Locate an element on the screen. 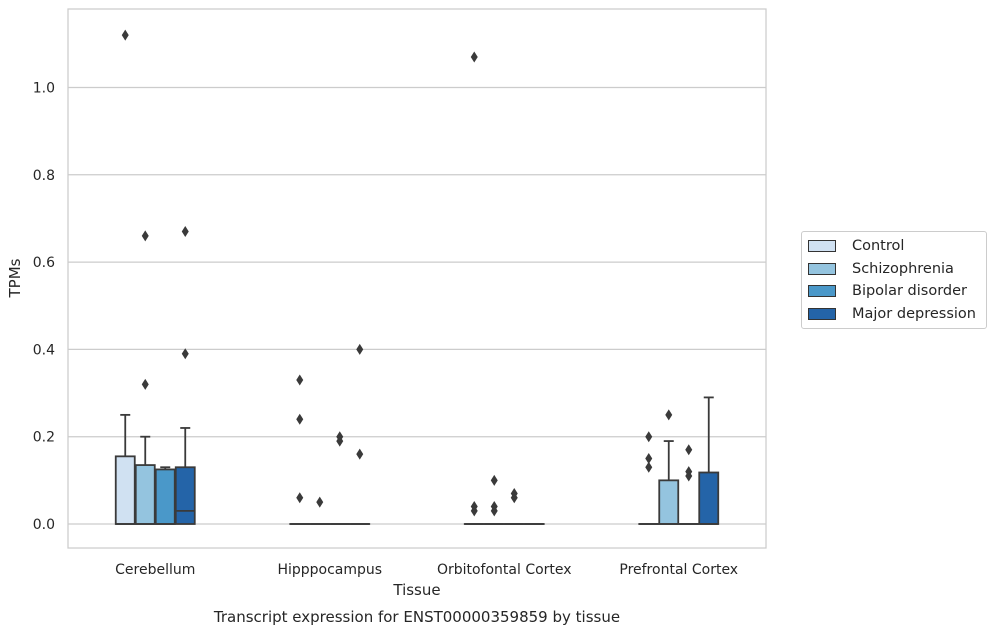 The image size is (997, 634). x-axis-label: Tissue is located at coordinates (416, 590).